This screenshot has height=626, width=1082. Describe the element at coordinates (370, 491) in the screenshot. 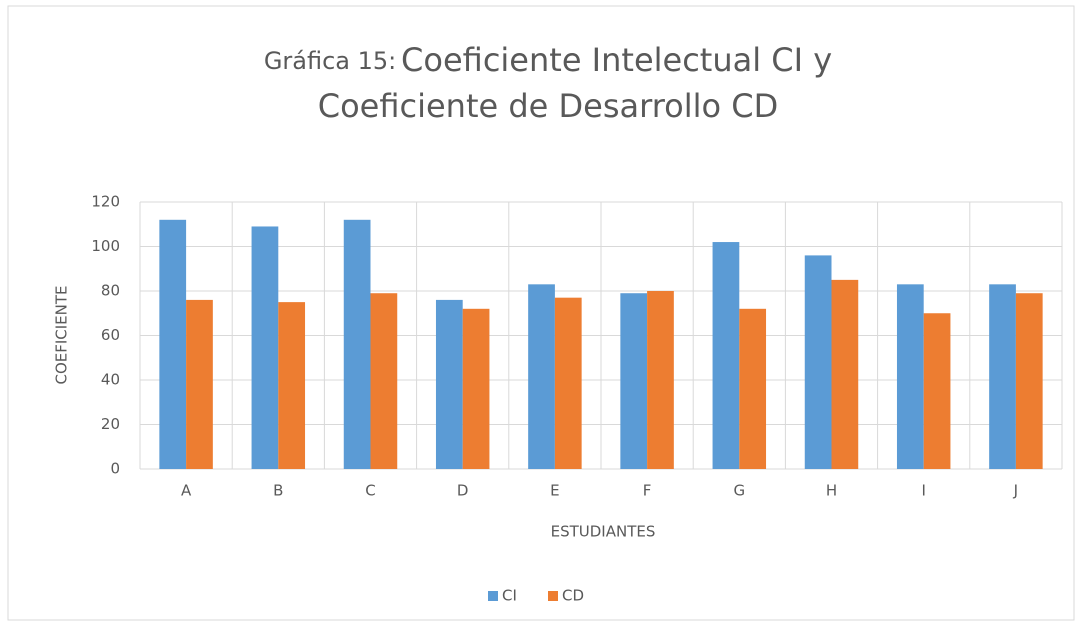

I see `x-tick-label: C` at that location.